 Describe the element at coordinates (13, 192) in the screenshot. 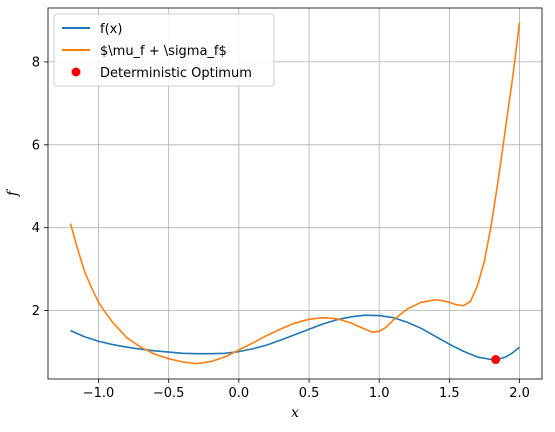

I see `y-axis-label: f` at that location.